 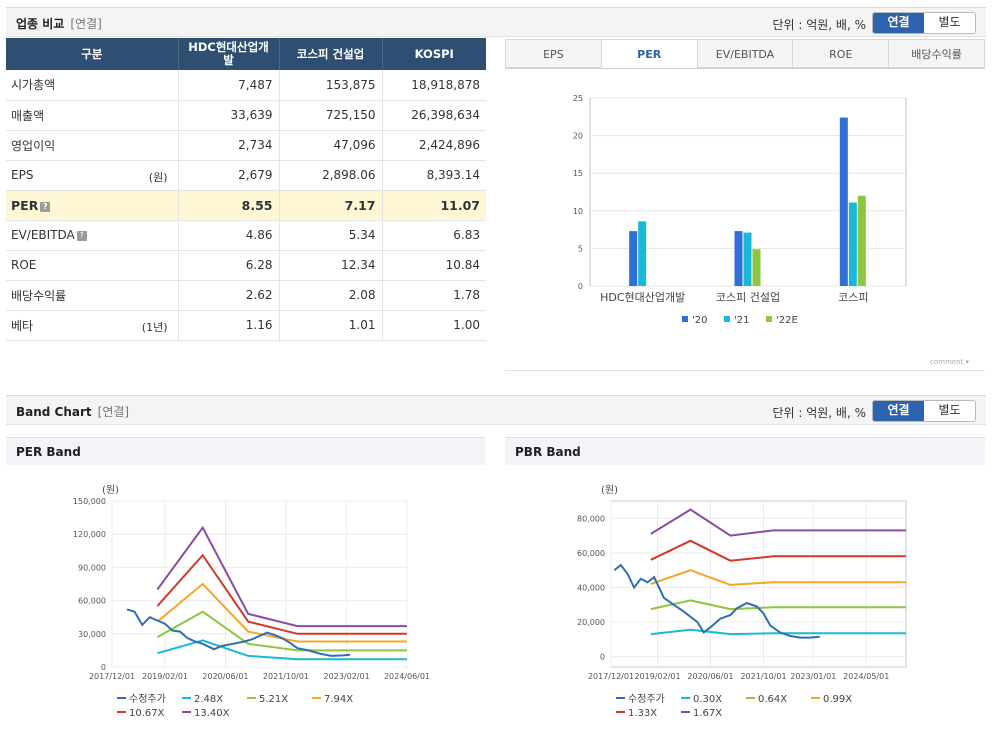 What do you see at coordinates (330, 265) in the screenshot?
I see `table-cell: 12.34` at bounding box center [330, 265].